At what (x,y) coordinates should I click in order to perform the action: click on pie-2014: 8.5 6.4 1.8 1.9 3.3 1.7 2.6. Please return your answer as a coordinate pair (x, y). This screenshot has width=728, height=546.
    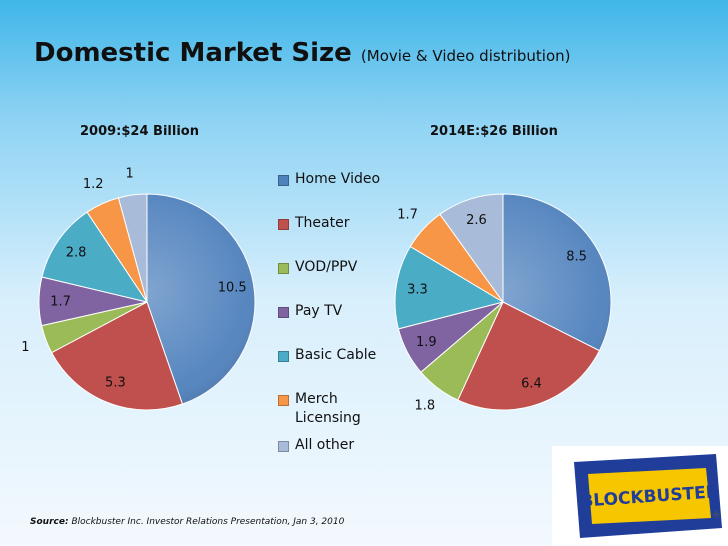
    Looking at the image, I should click on (503, 303).